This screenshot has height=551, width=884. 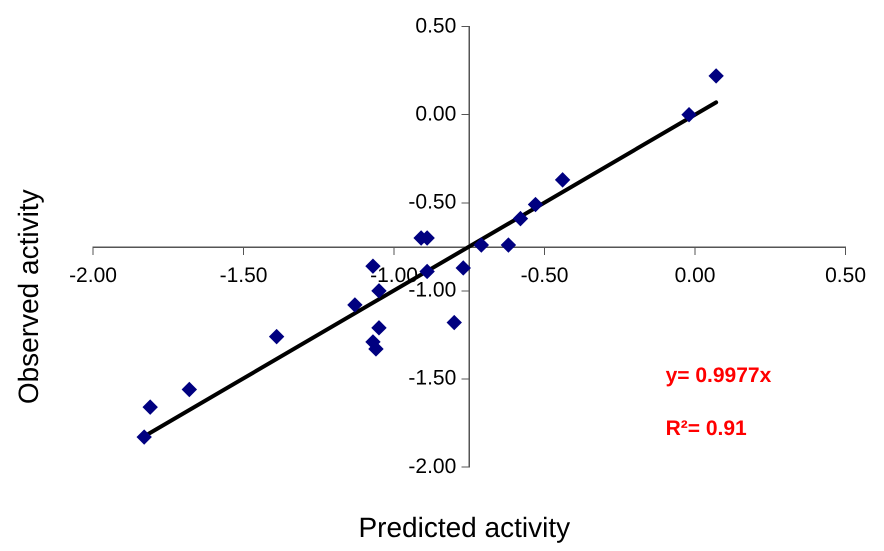 I want to click on x-tick-label: 0.00, so click(x=695, y=276).